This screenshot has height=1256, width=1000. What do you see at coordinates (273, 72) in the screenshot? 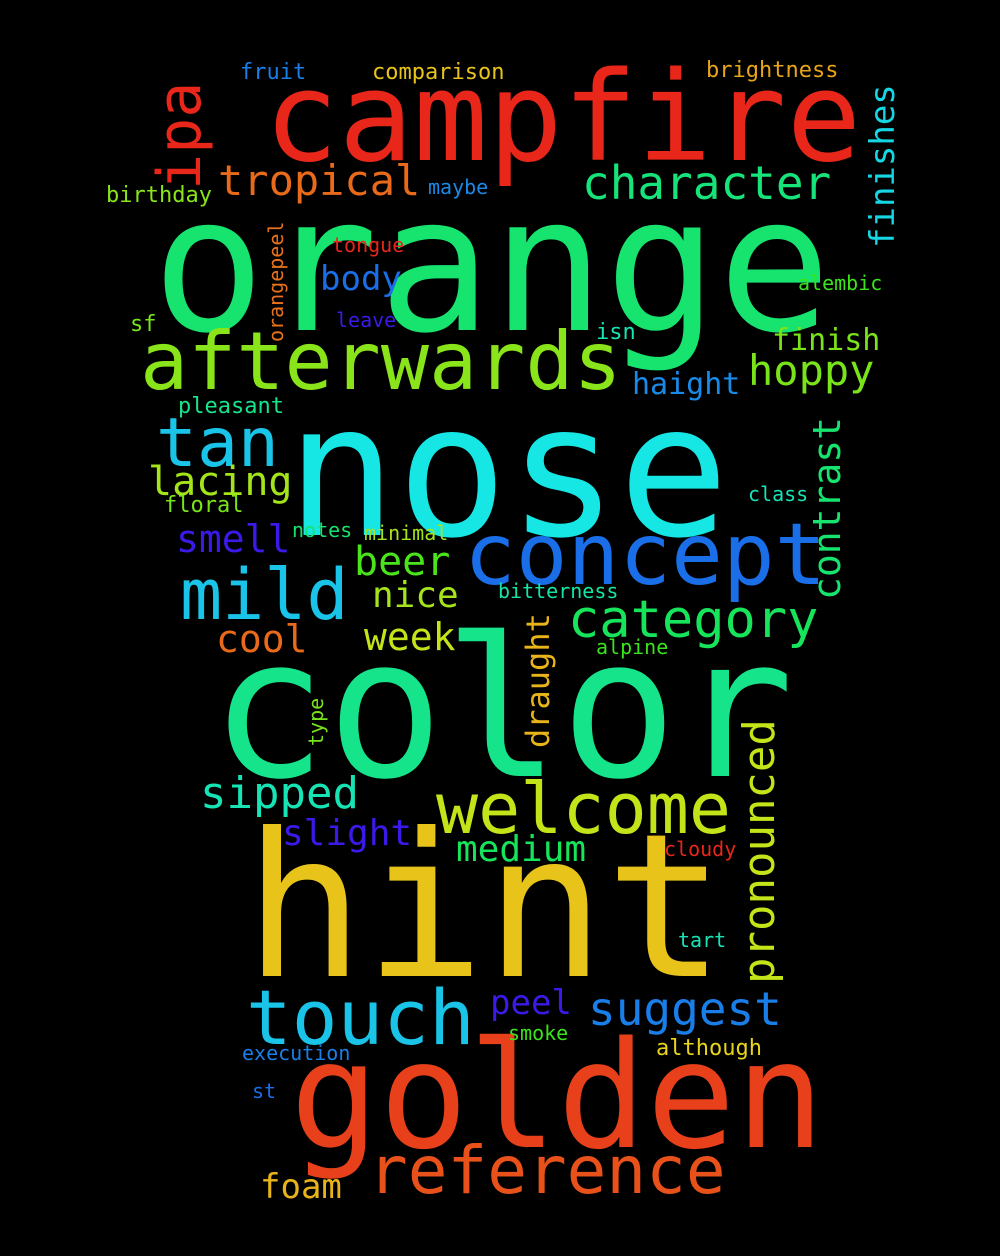
I see `word-fruit: fruit` at bounding box center [273, 72].